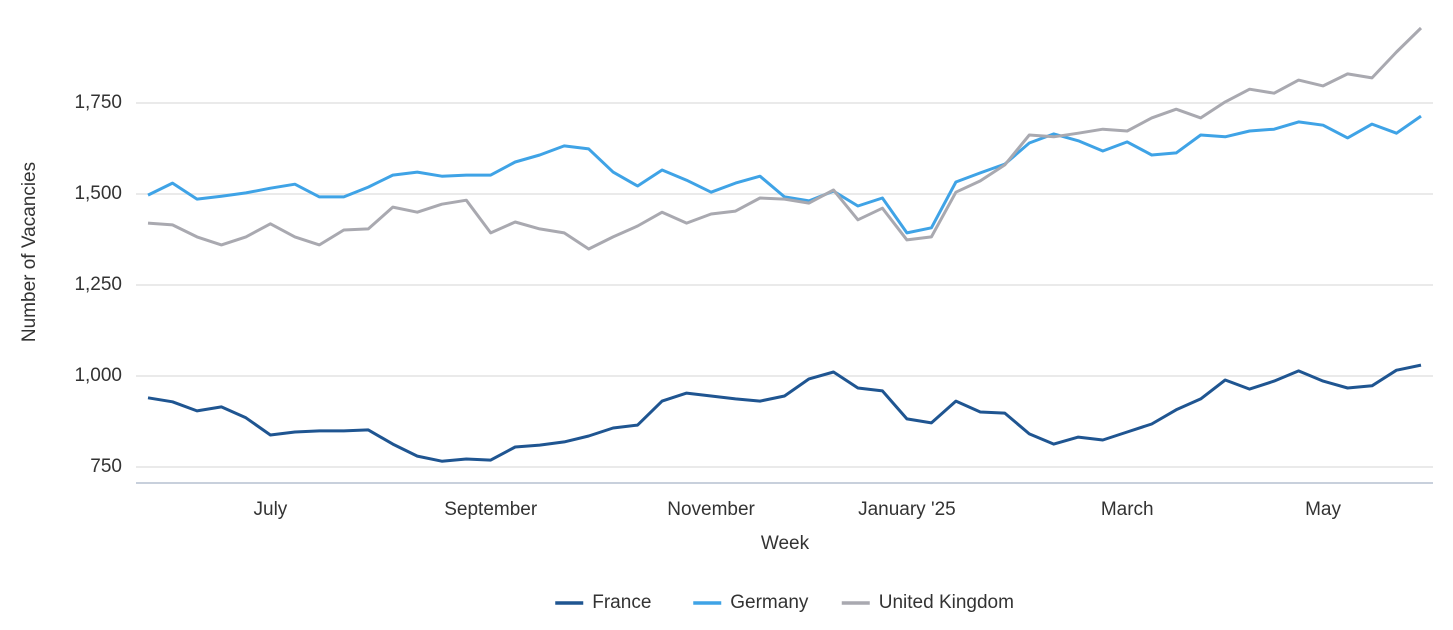  Describe the element at coordinates (907, 509) in the screenshot. I see `x-tick-label: January '25` at that location.